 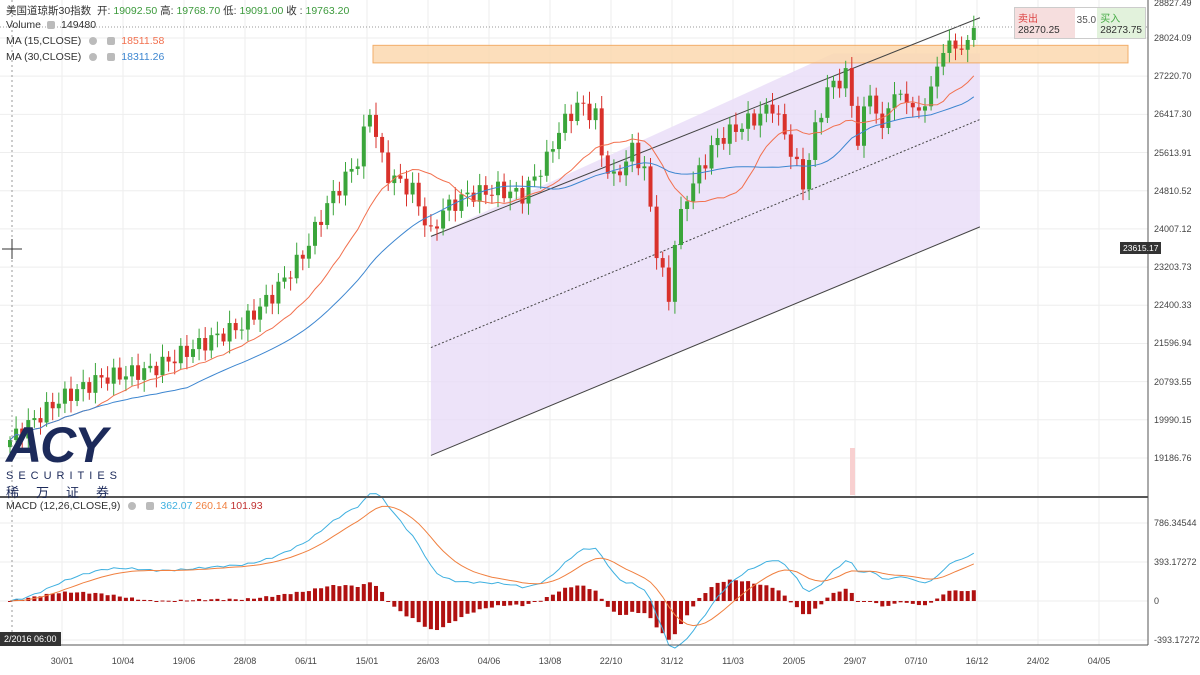 I want to click on sell-label: 卖出, so click(x=1028, y=19).